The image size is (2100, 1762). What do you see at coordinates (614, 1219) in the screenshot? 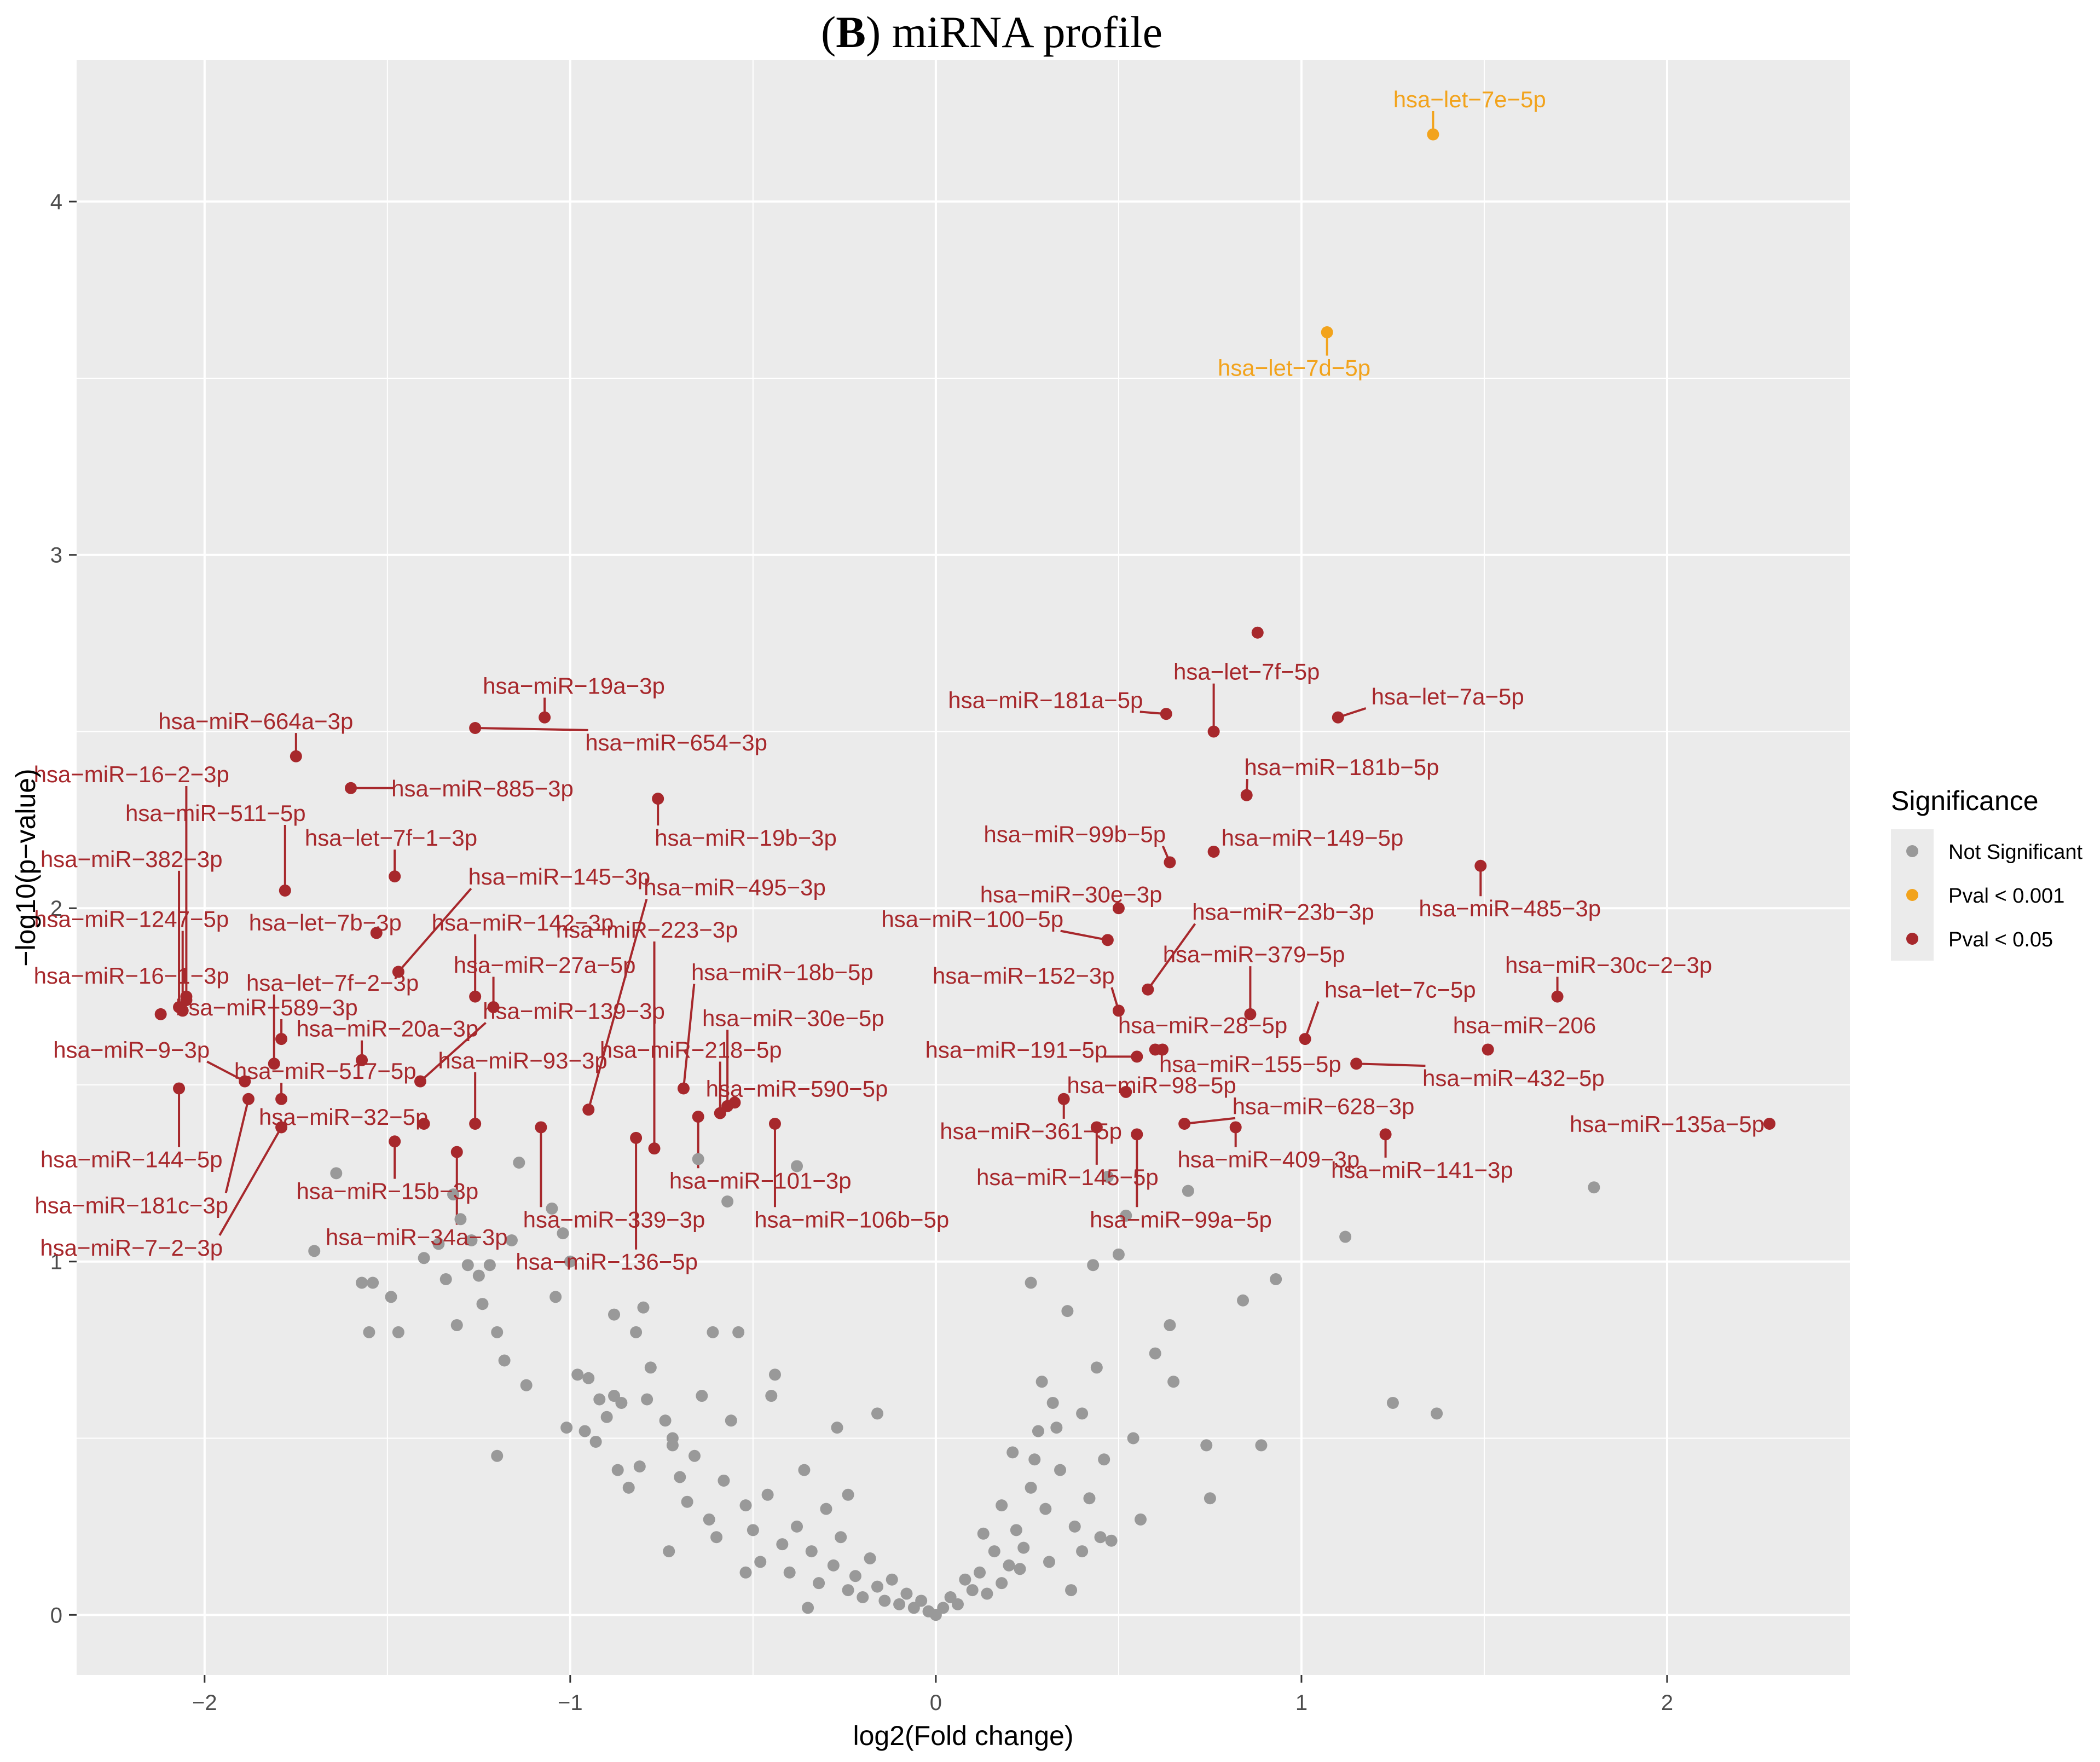
I see `mirna-label: hsa−miR−339−3p` at bounding box center [614, 1219].